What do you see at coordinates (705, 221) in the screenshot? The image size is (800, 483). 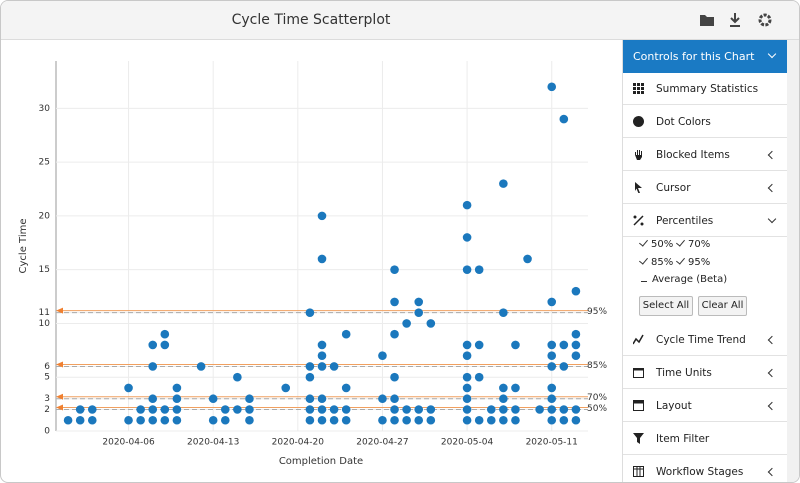 I see `sidebar-item: Percentiles` at bounding box center [705, 221].